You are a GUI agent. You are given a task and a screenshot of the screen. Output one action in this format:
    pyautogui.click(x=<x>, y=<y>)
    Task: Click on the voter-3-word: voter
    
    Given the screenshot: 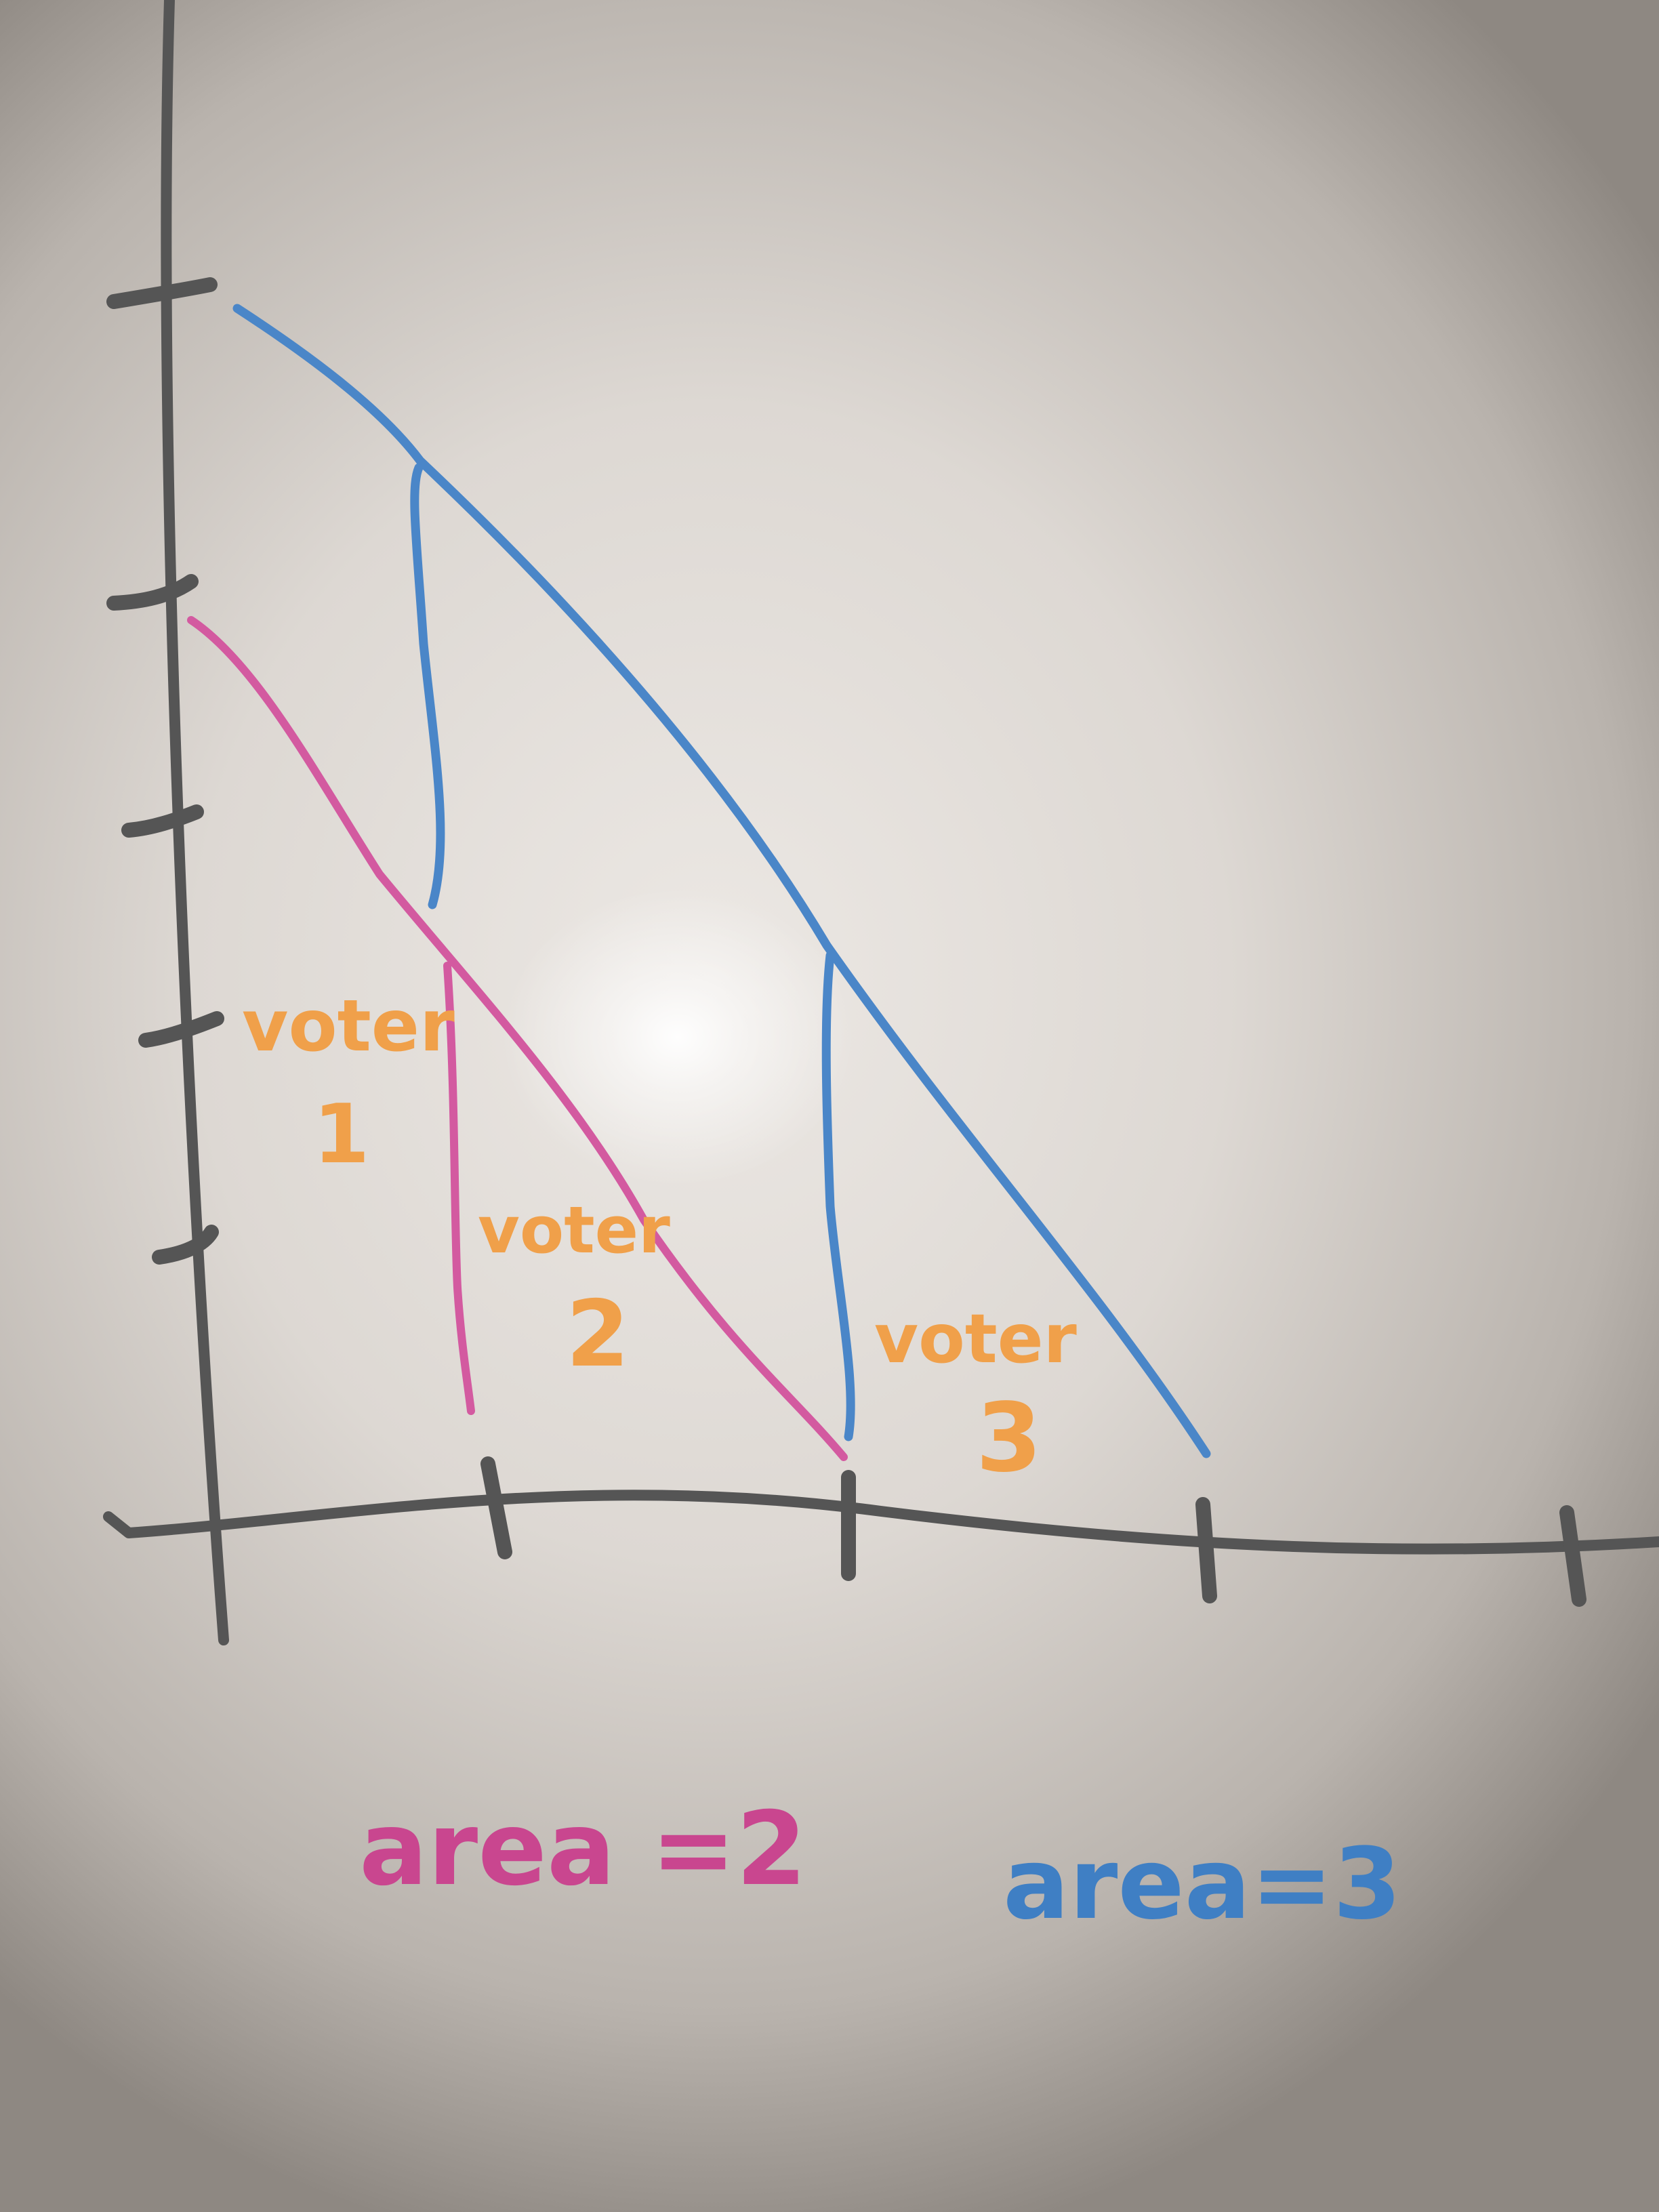 What is the action you would take?
    pyautogui.click(x=976, y=1339)
    